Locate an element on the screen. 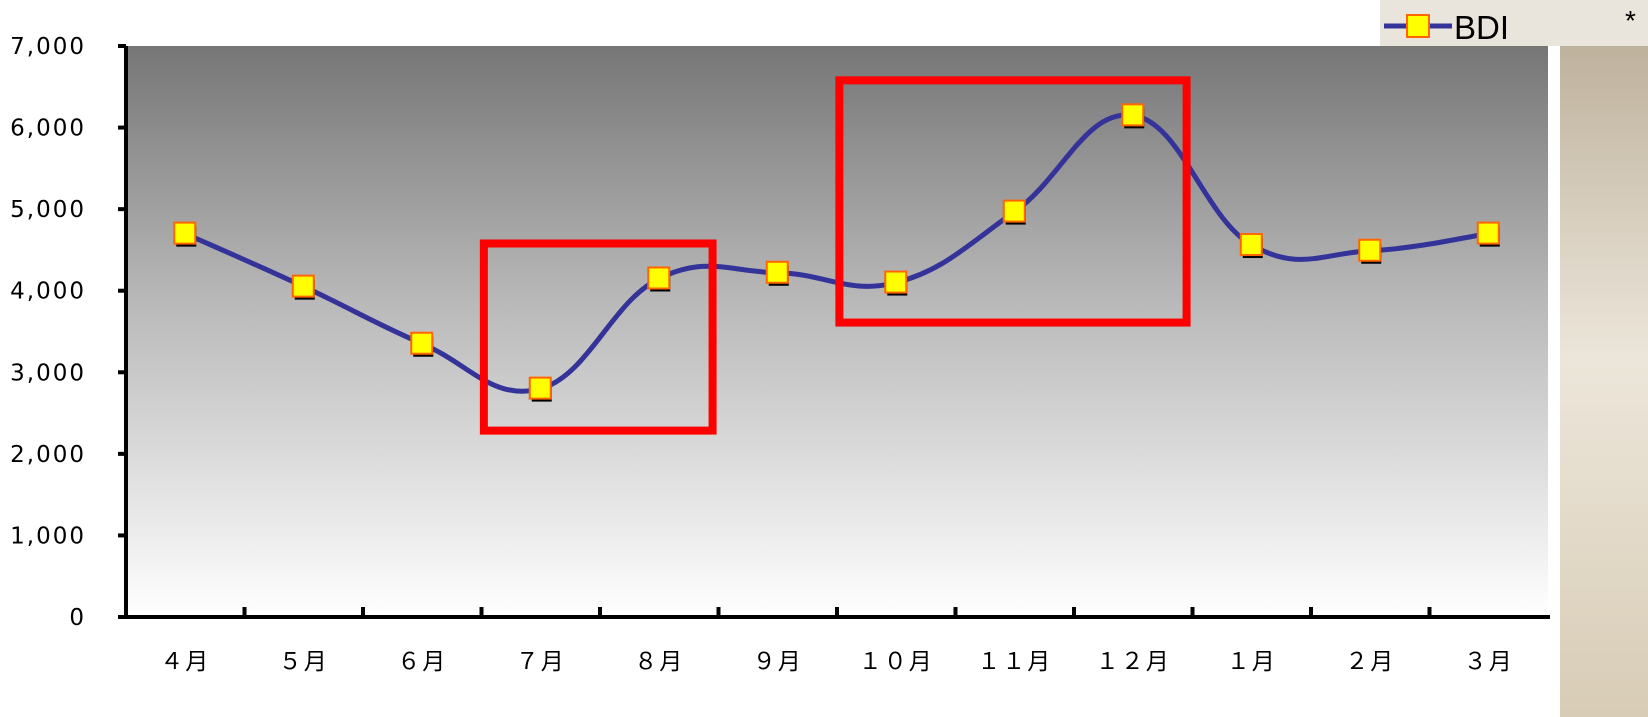 The height and width of the screenshot is (717, 1648). y-axis-tick-labels: 0 1,000 2,000 3,000 4,000 5,000 6,000 7,000 is located at coordinates (48, 332).